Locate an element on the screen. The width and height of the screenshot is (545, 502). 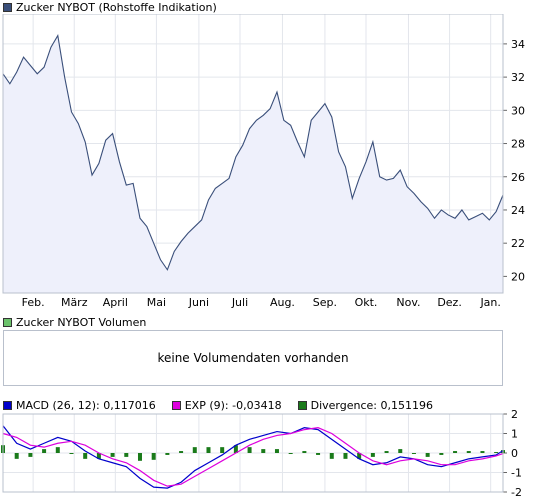
x-tick-label: März is located at coordinates (74, 302).